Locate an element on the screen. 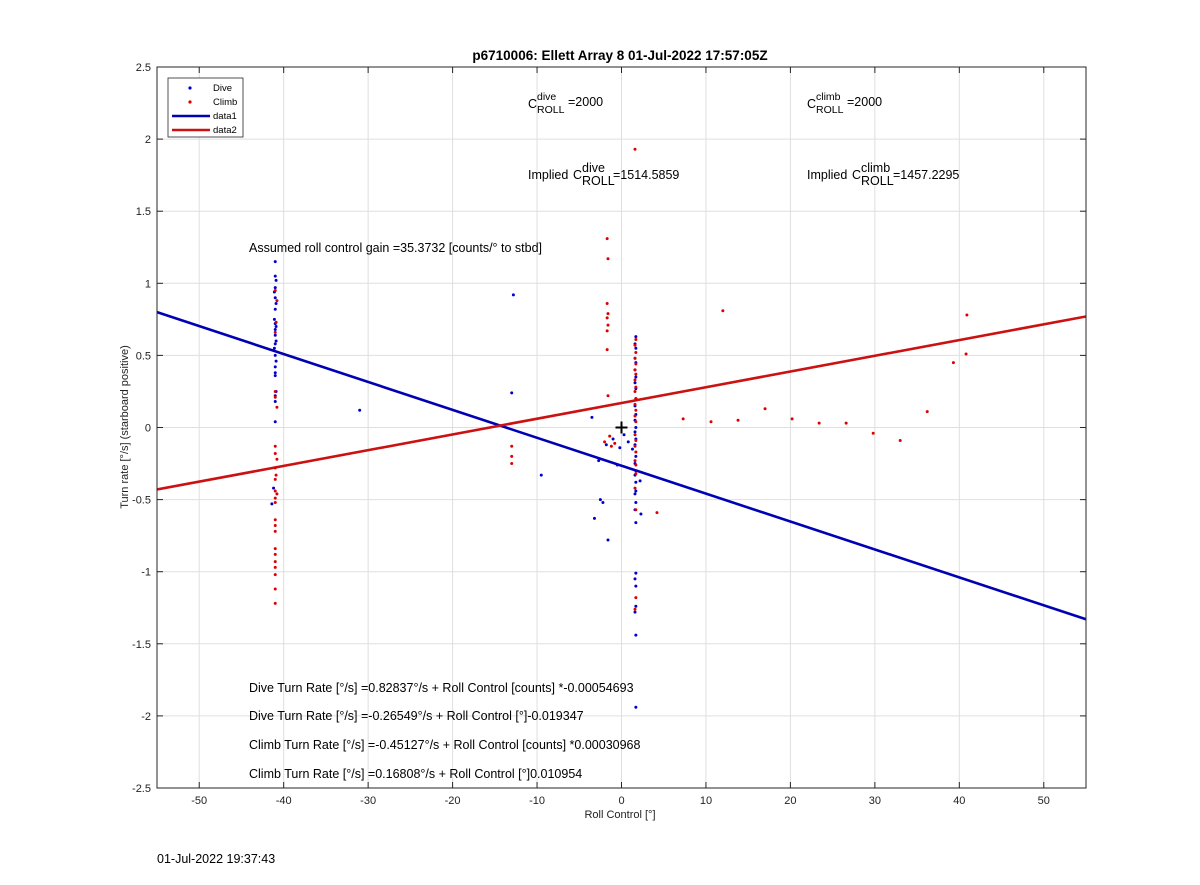 This screenshot has height=885, width=1200. x-tick-label: -50 is located at coordinates (199, 801).